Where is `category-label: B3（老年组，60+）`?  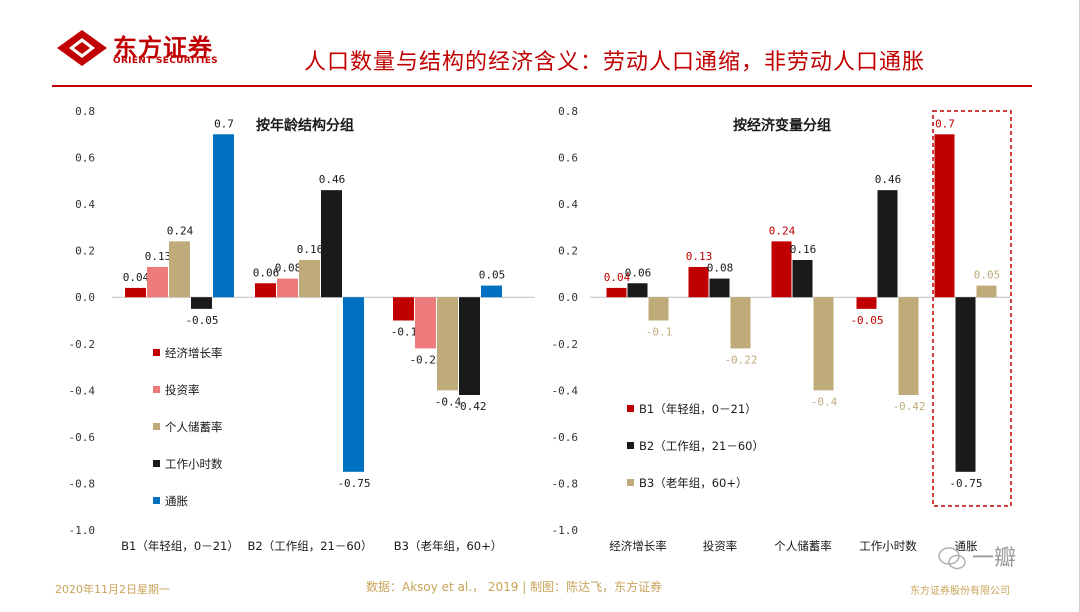 category-label: B3（老年组，60+） is located at coordinates (448, 546).